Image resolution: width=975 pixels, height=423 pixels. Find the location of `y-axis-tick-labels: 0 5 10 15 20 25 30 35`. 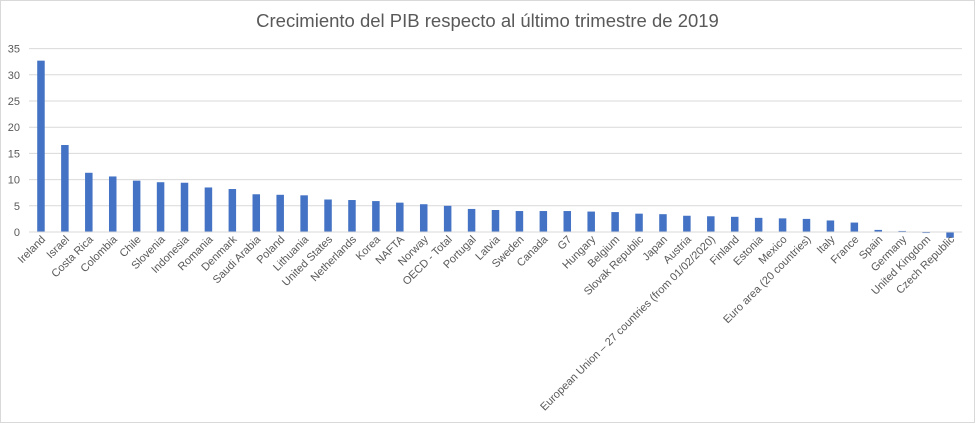

y-axis-tick-labels: 0 5 10 15 20 25 30 35 is located at coordinates (14, 141).